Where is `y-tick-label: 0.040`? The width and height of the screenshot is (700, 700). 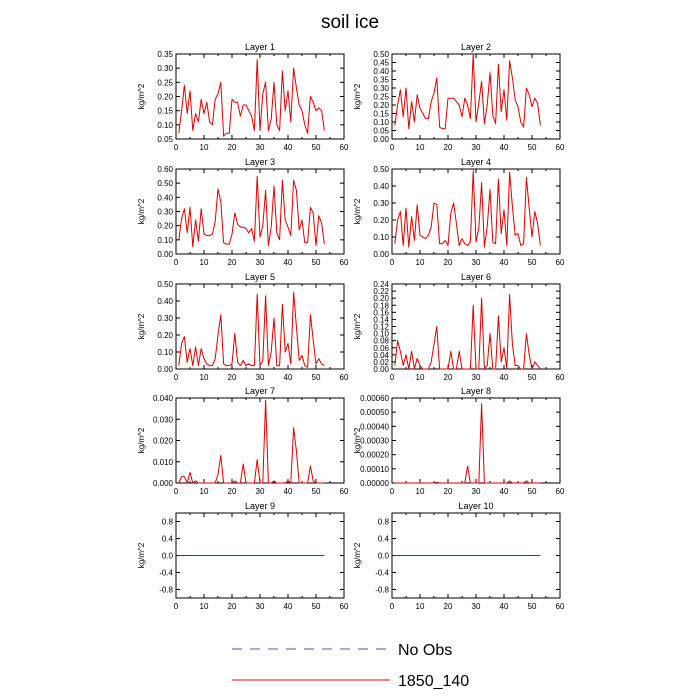 y-tick-label: 0.040 is located at coordinates (163, 398).